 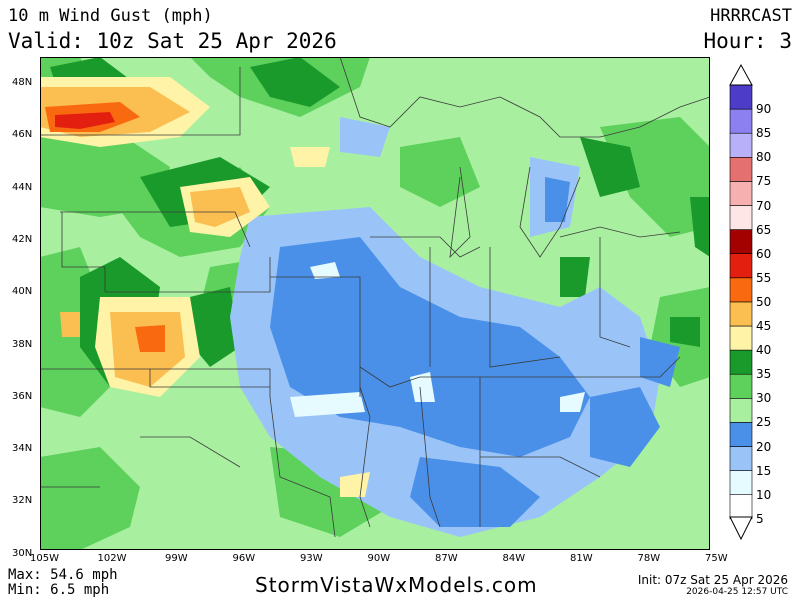 What do you see at coordinates (311, 558) in the screenshot?
I see `lon-label: 93W` at bounding box center [311, 558].